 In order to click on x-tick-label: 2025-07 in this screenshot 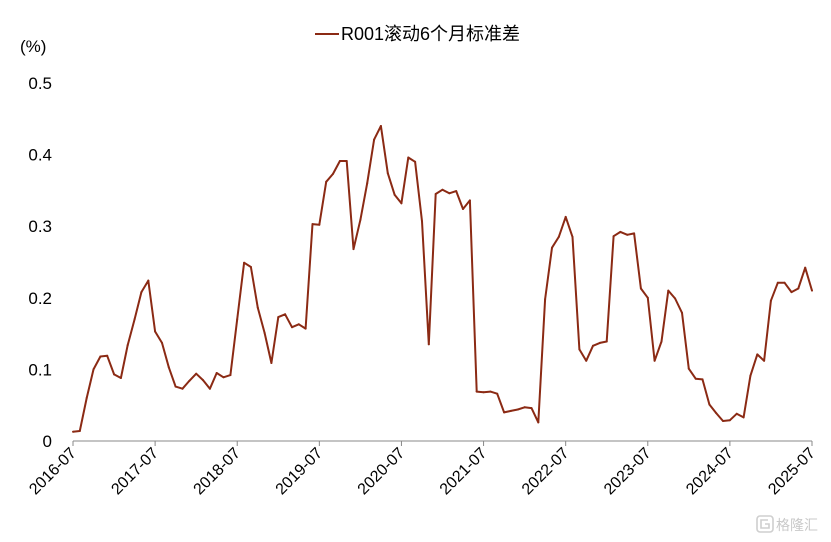, I will do `click(792, 472)`.